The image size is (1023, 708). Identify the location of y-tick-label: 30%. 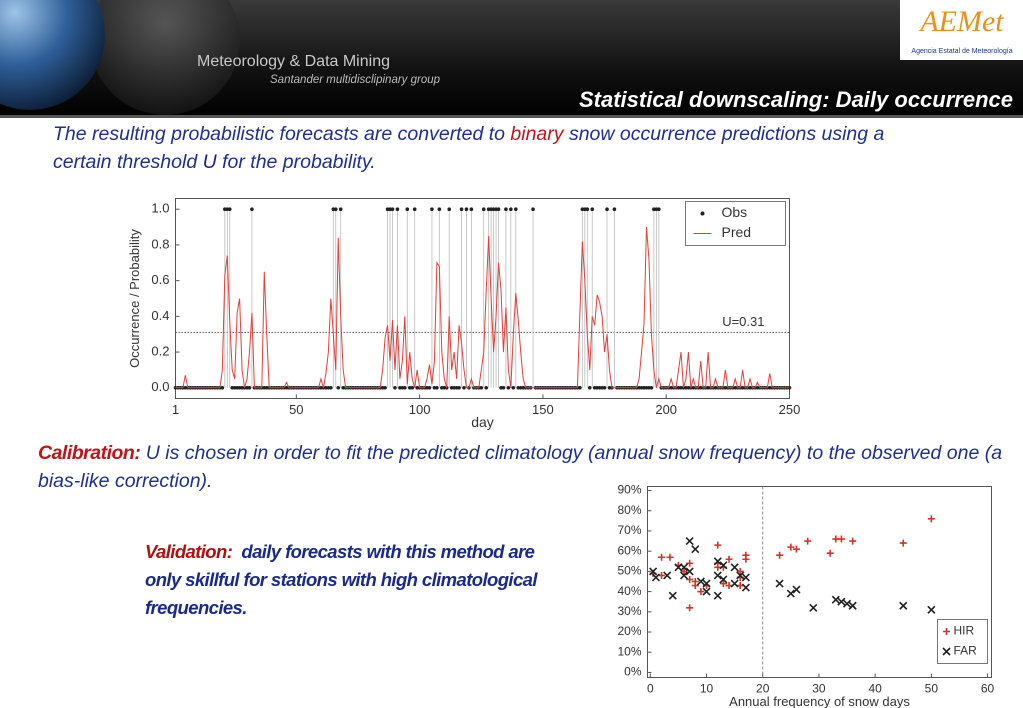
(629, 611).